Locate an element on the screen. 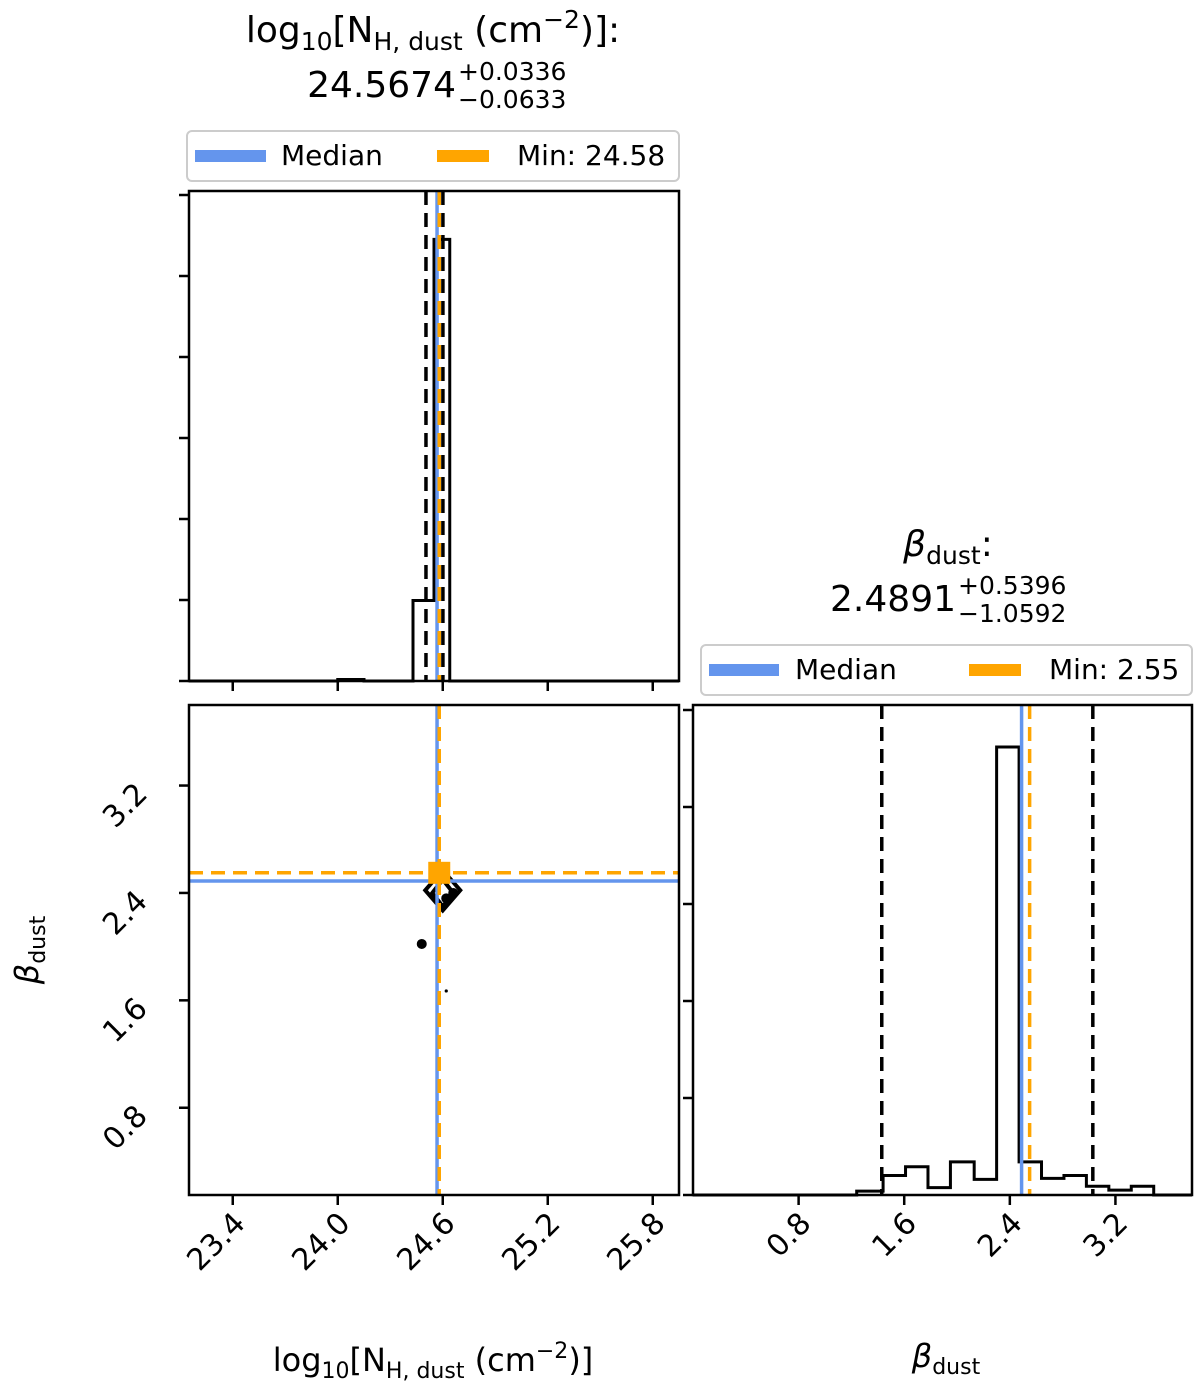 The image size is (1200, 1387). beta-legend-min-label: Min: 2.55 is located at coordinates (1114, 669).